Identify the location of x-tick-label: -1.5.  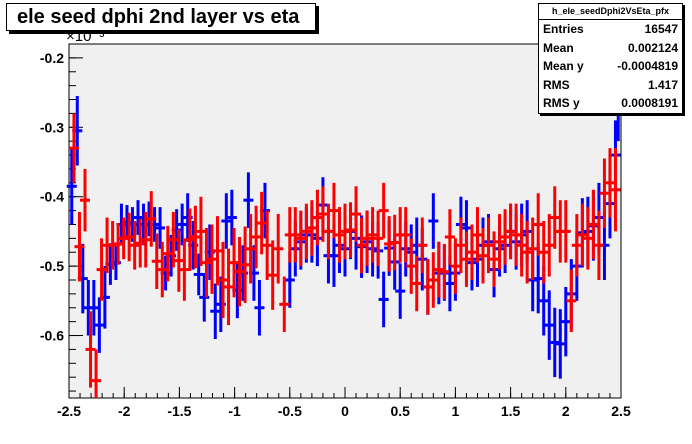
(179, 411).